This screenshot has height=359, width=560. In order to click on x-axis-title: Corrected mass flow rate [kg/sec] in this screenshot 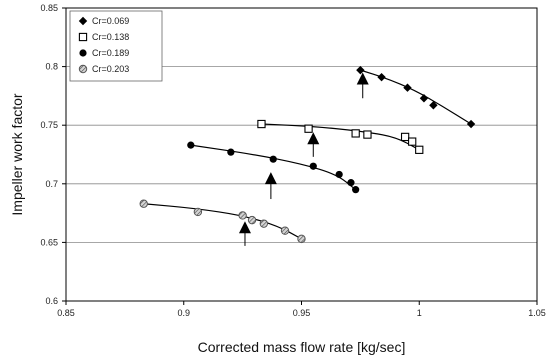, I will do `click(302, 347)`.